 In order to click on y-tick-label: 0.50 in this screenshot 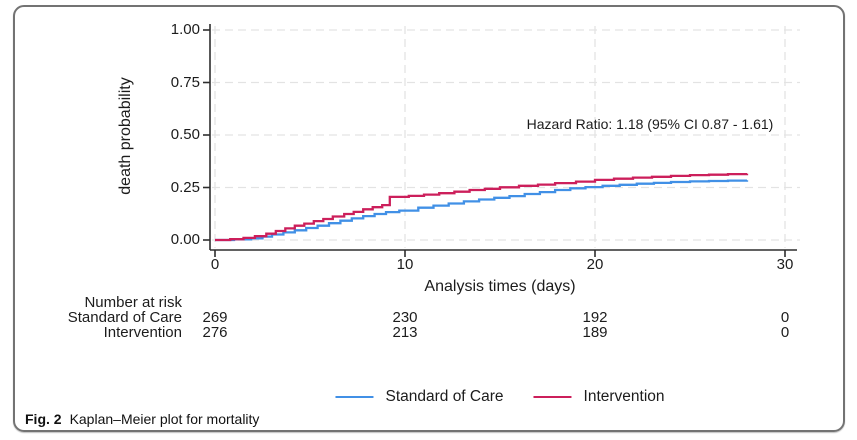, I will do `click(185, 134)`.